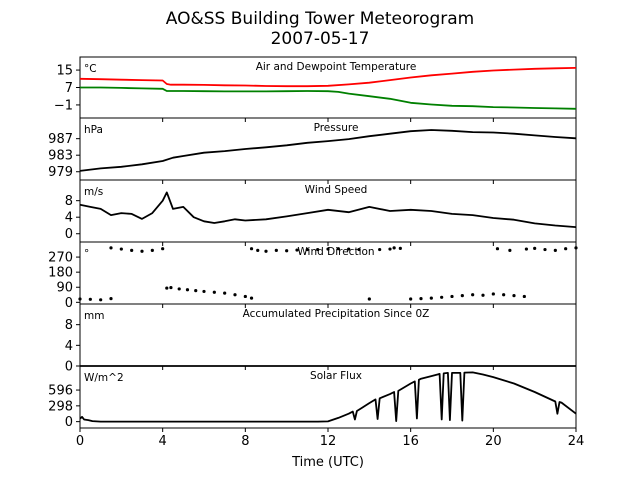  Describe the element at coordinates (60, 391) in the screenshot. I see `y-tick-label-solar: 596` at that location.